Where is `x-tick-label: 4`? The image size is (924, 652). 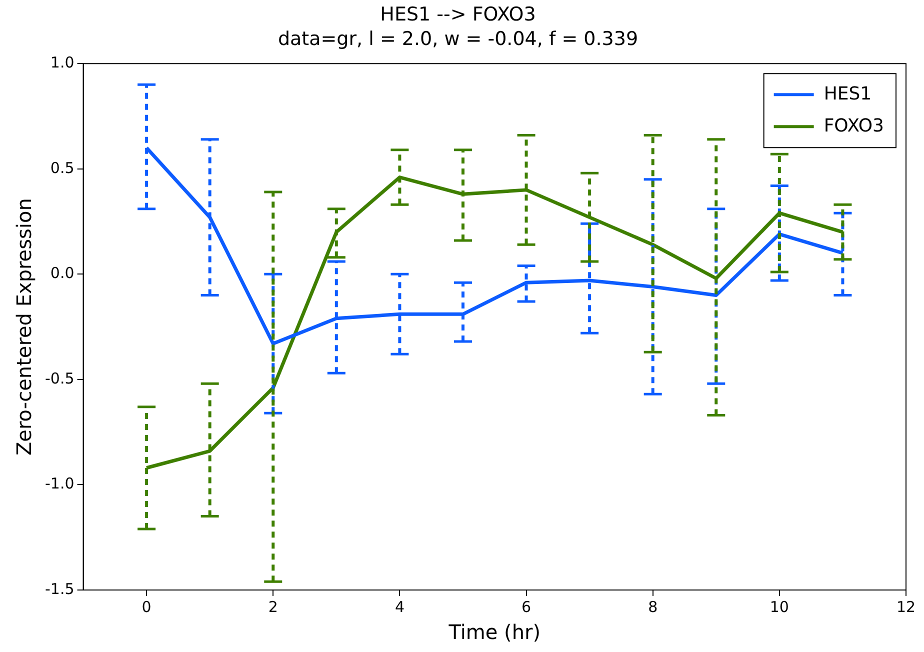
x-tick-label: 4 is located at coordinates (399, 607).